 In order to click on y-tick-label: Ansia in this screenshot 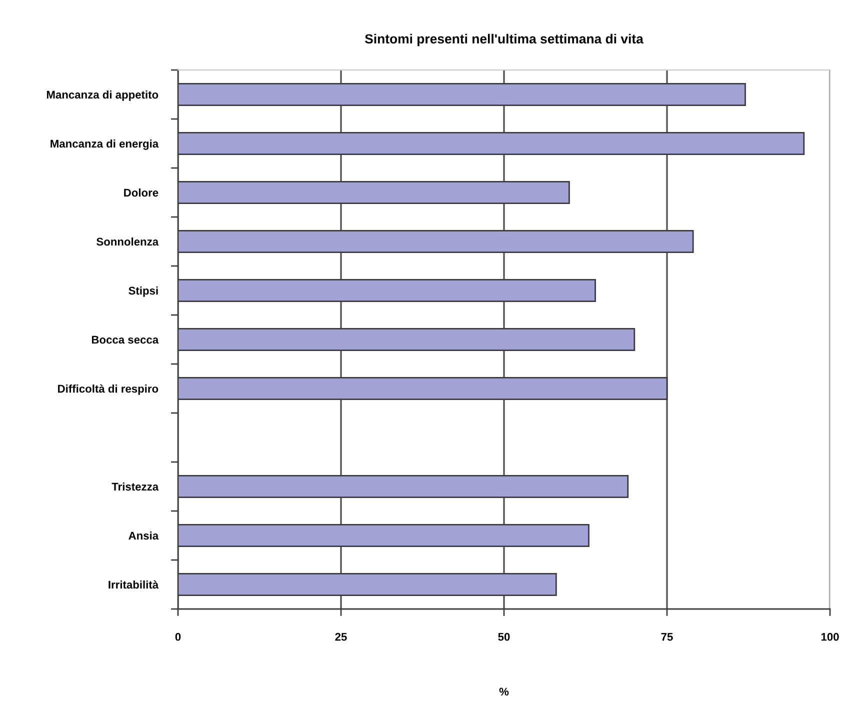, I will do `click(143, 535)`.